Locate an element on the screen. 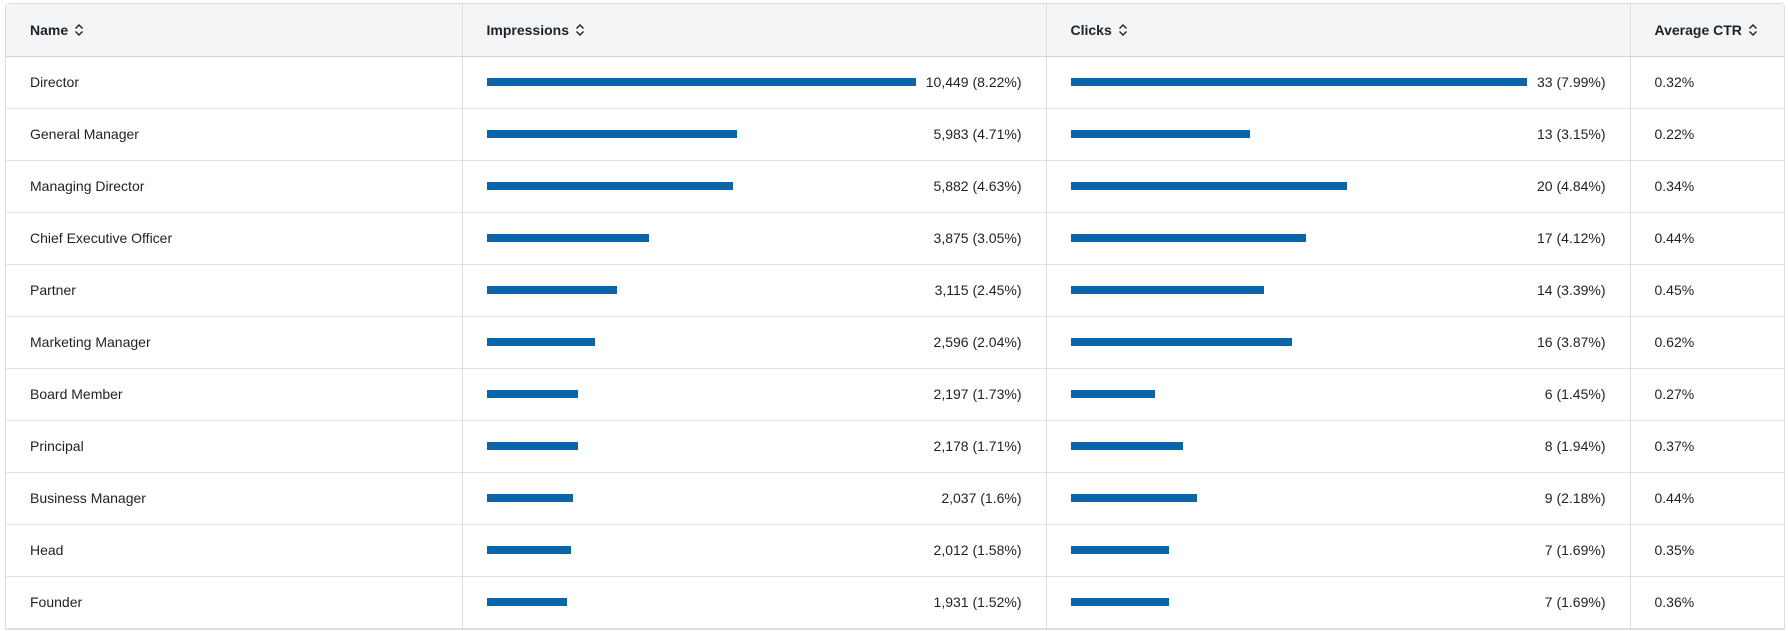  clicks-value: 20 (4.84%) is located at coordinates (1571, 186).